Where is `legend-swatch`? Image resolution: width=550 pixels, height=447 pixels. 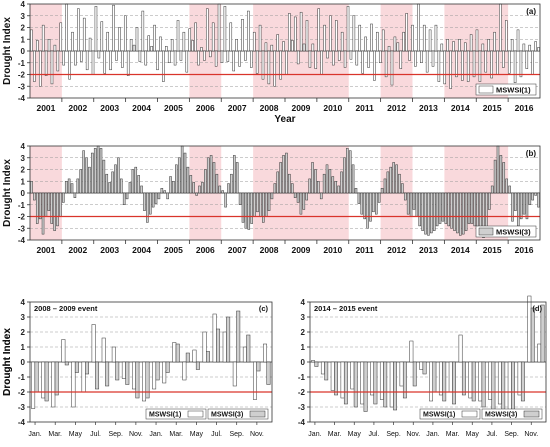 legend-swatch is located at coordinates (531, 414).